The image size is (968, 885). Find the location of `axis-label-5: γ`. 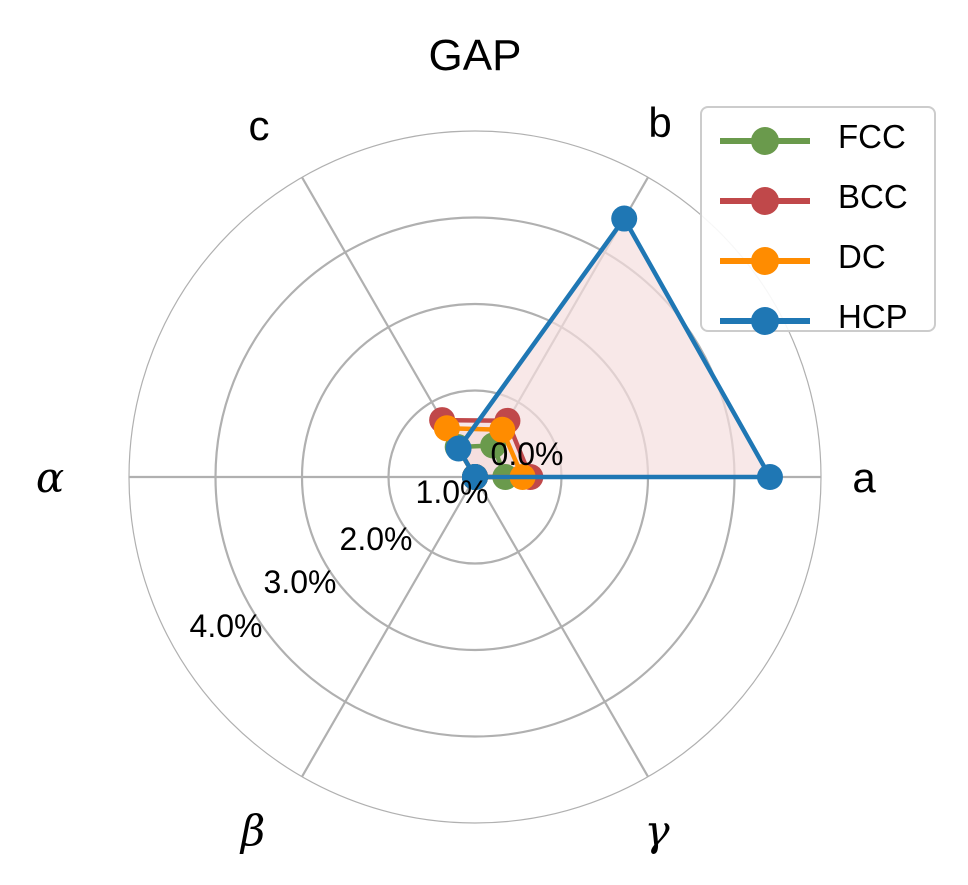

axis-label-5: γ is located at coordinates (657, 830).